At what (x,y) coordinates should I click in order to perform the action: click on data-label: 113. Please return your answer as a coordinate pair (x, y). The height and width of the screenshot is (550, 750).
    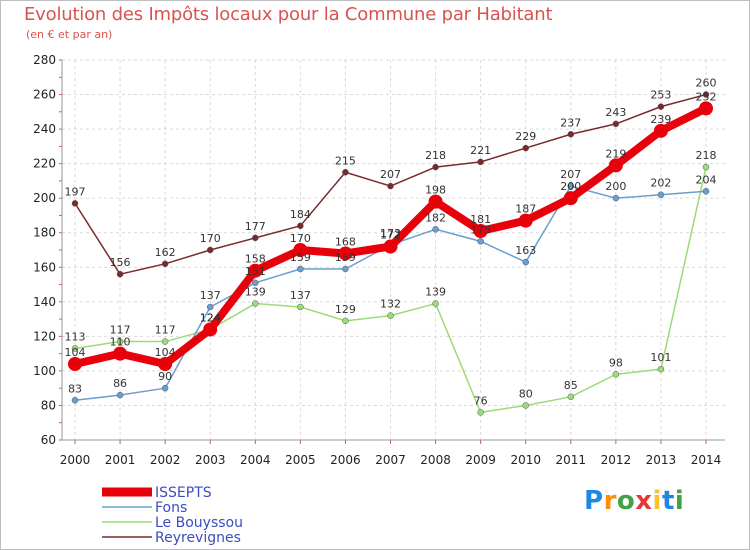
    Looking at the image, I should click on (75, 336).